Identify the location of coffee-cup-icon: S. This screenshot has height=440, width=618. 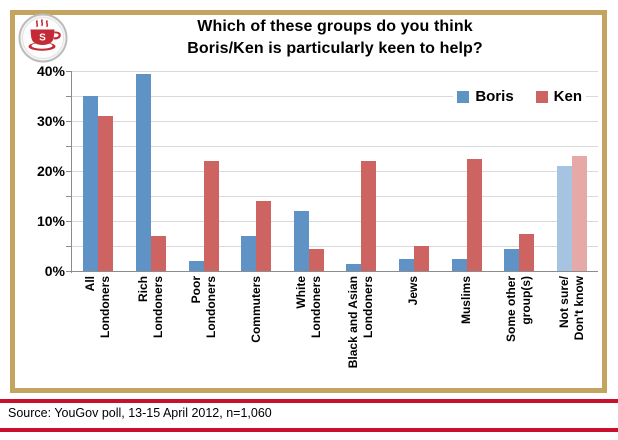
(43, 38).